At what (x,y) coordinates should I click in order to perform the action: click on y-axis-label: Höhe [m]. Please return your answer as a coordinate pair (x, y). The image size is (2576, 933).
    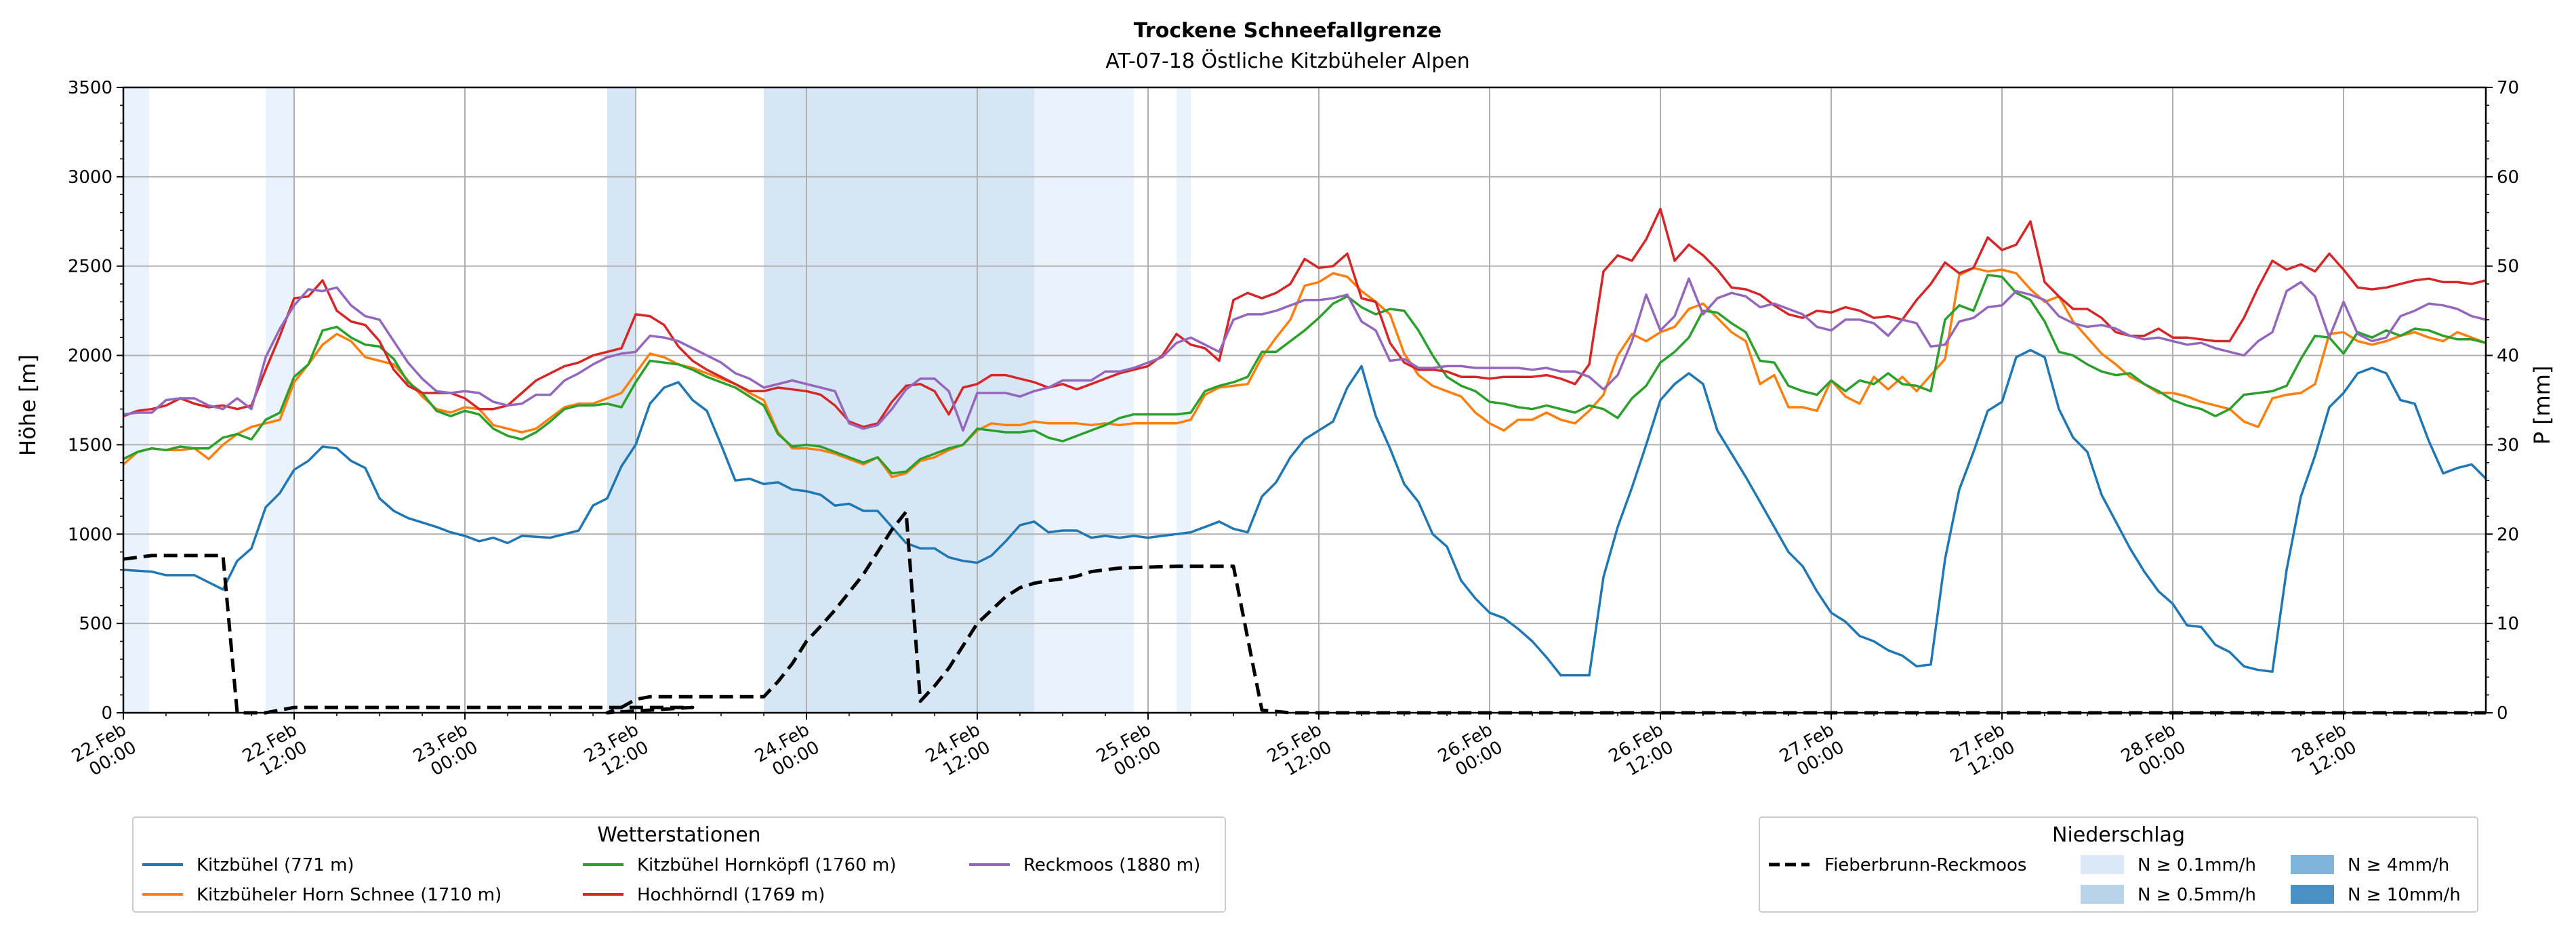
    Looking at the image, I should click on (28, 405).